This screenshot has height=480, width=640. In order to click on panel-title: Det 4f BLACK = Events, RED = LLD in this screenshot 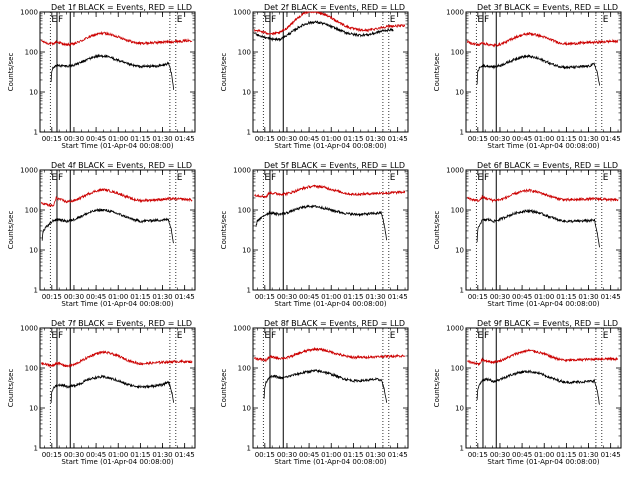, I will do `click(121, 165)`.